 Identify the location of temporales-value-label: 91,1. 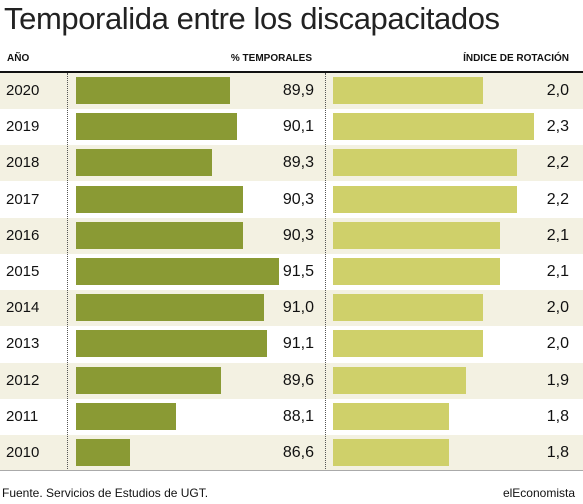
(298, 344).